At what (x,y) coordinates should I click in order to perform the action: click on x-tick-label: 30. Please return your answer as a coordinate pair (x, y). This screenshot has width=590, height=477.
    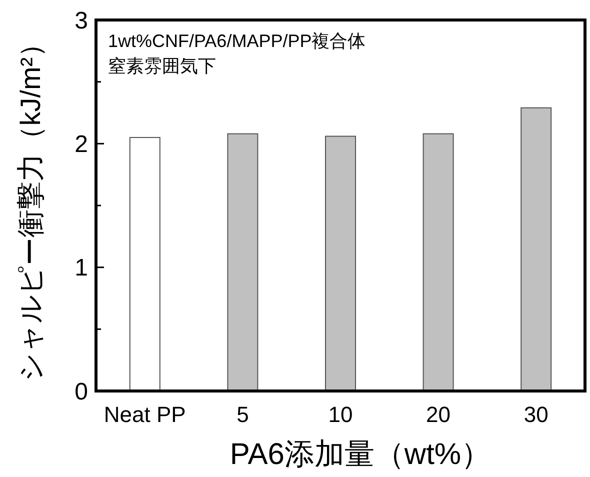
    Looking at the image, I should click on (536, 414).